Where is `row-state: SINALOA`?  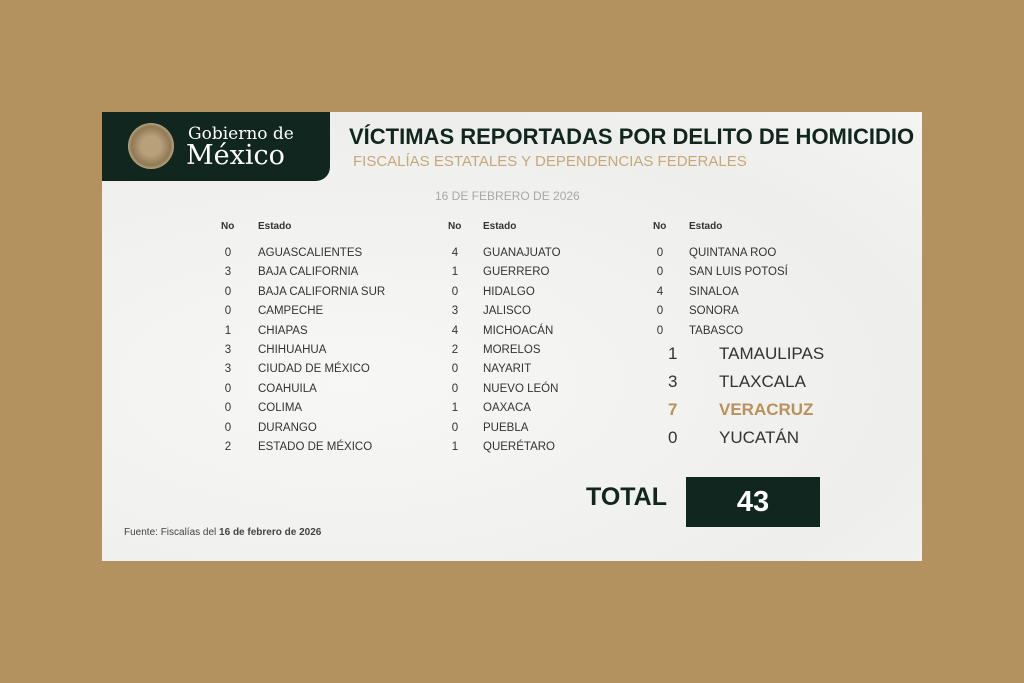 row-state: SINALOA is located at coordinates (714, 291).